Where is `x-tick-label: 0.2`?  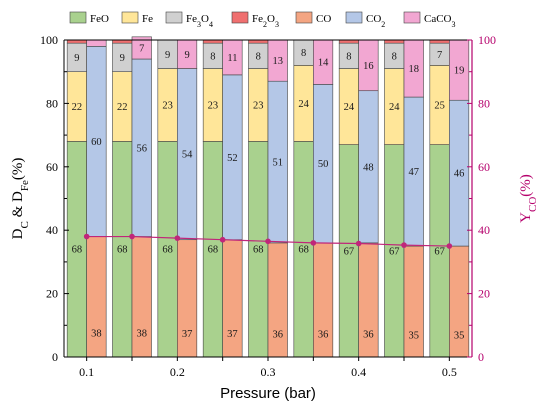 x-tick-label: 0.2 is located at coordinates (177, 372).